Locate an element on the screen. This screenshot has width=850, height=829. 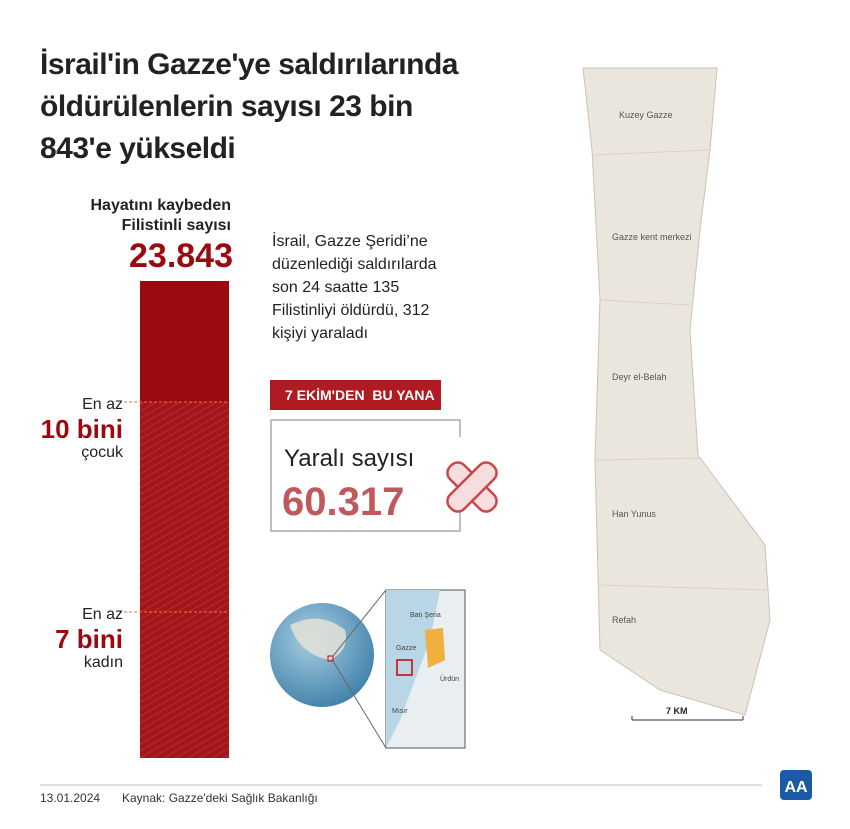
summary-line: Filistinliyi öldürdü, 312 is located at coordinates (351, 310).